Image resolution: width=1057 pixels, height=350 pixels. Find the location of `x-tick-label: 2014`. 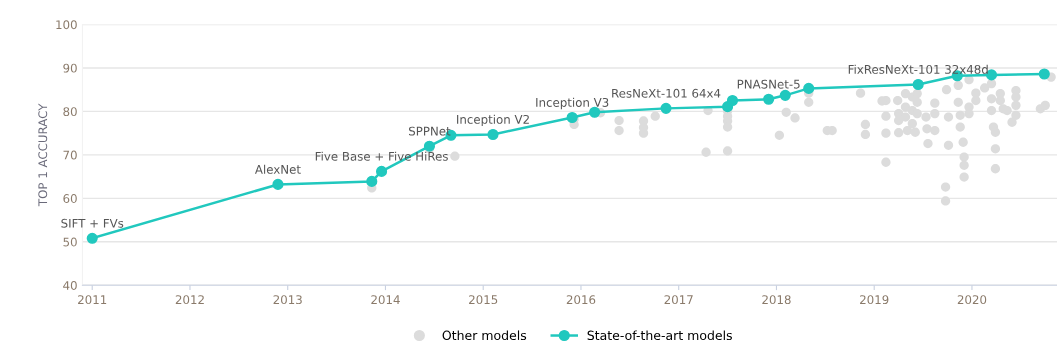

x-tick-label: 2014 is located at coordinates (385, 300).